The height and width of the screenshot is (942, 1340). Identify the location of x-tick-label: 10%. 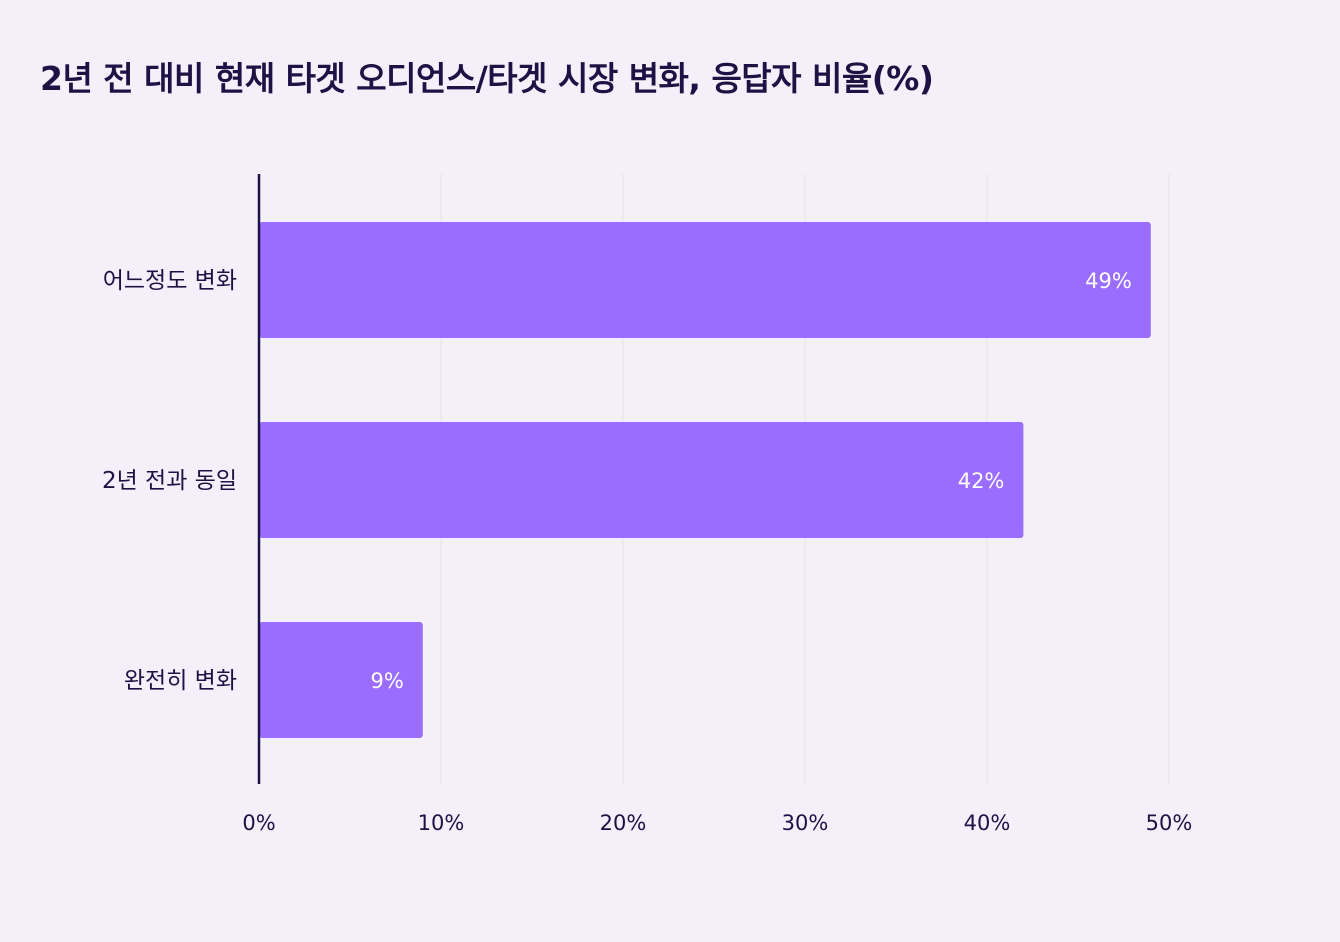
(441, 823).